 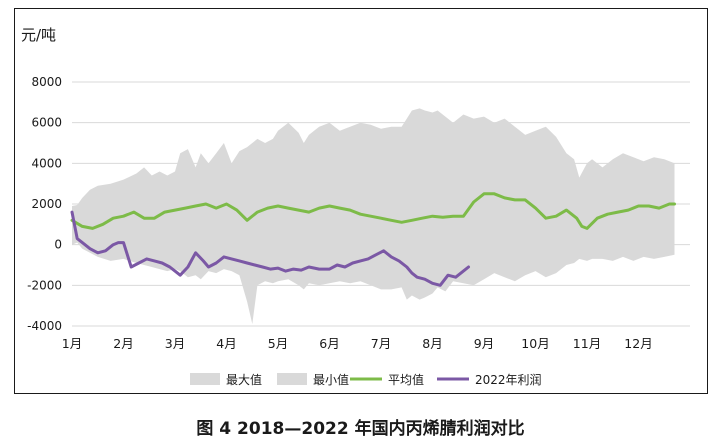 I want to click on x-tick-label: 6月, so click(x=329, y=343).